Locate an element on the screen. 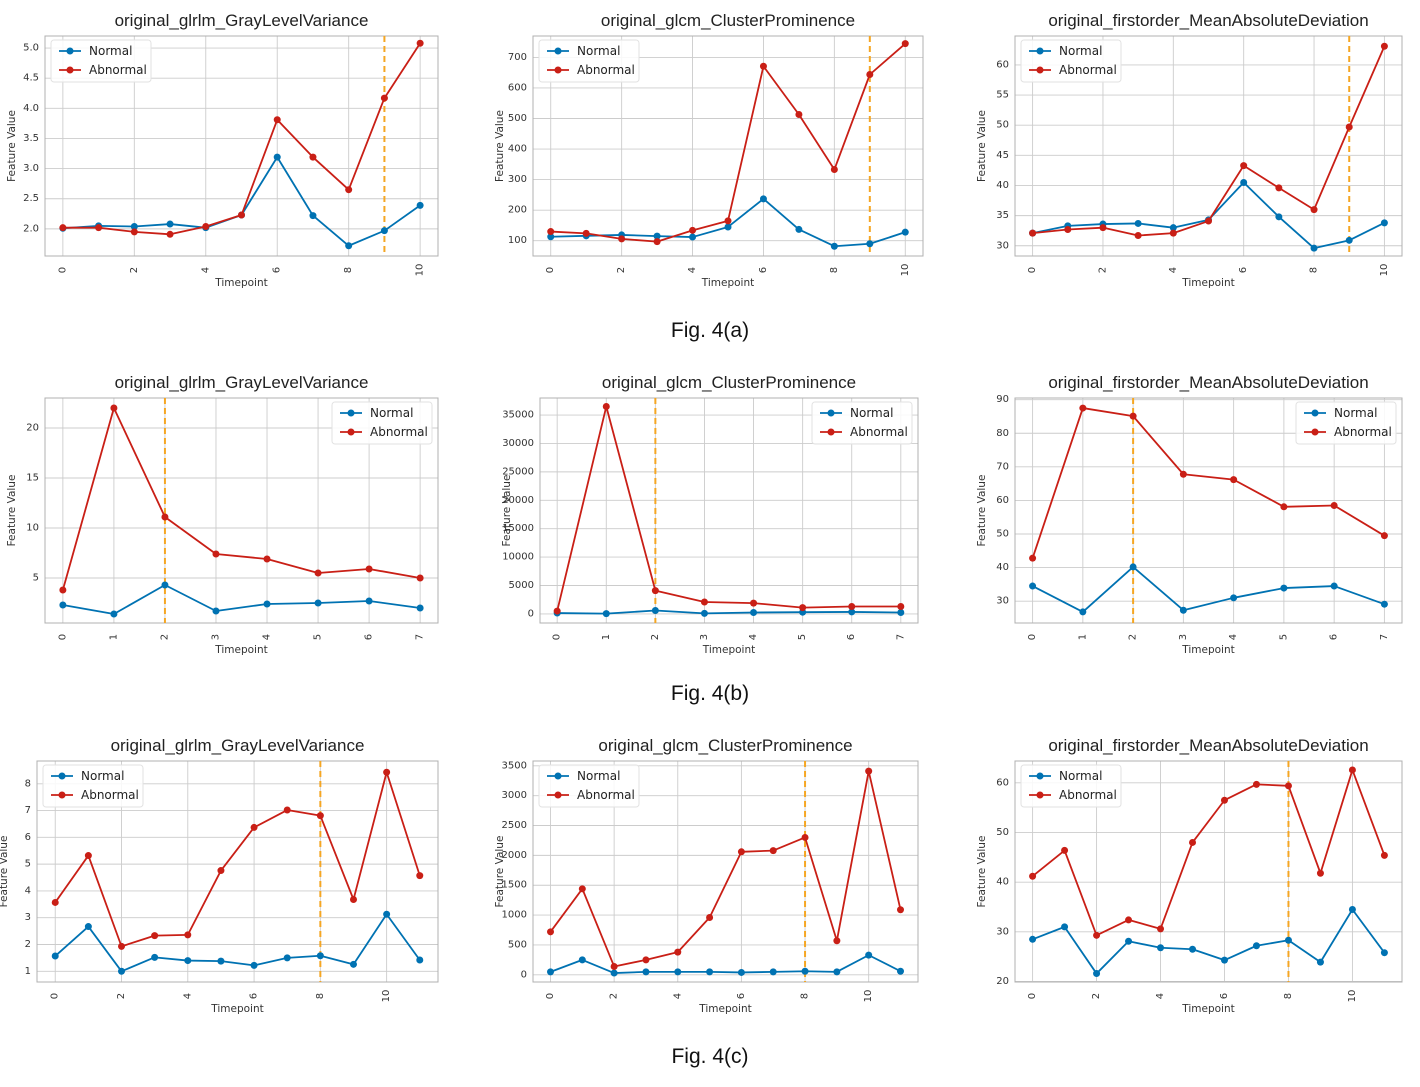 The width and height of the screenshot is (1420, 1087). figure-caption-b: Fig. 4(b) is located at coordinates (710, 693).